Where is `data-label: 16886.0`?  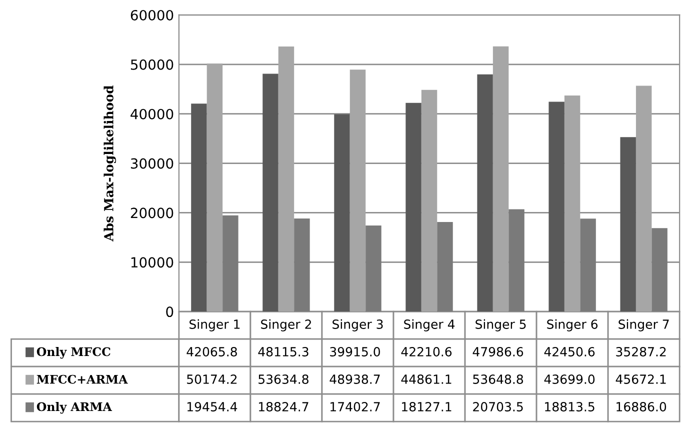 data-label: 16886.0 is located at coordinates (641, 407).